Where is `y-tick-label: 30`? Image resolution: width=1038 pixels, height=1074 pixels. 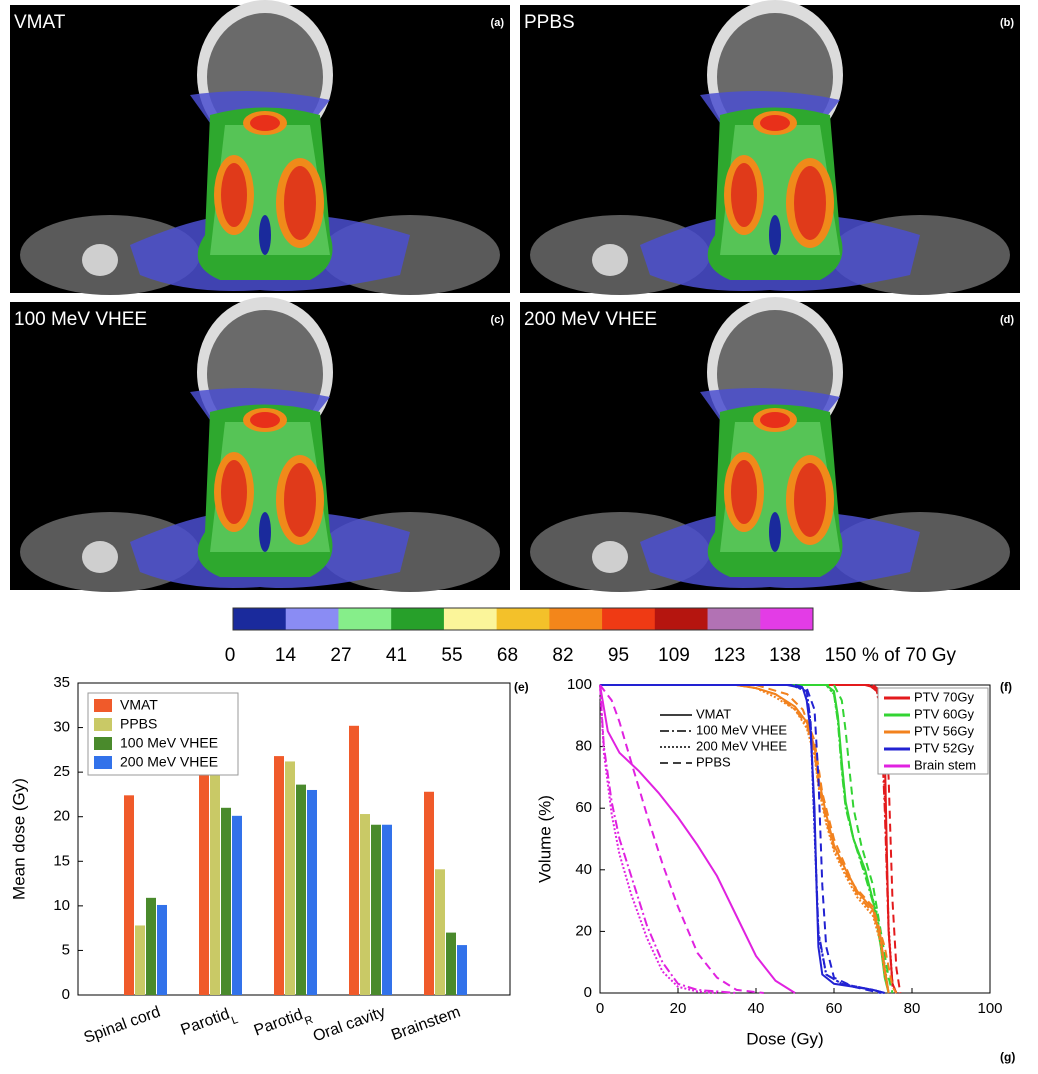
y-tick-label: 30 is located at coordinates (61, 727).